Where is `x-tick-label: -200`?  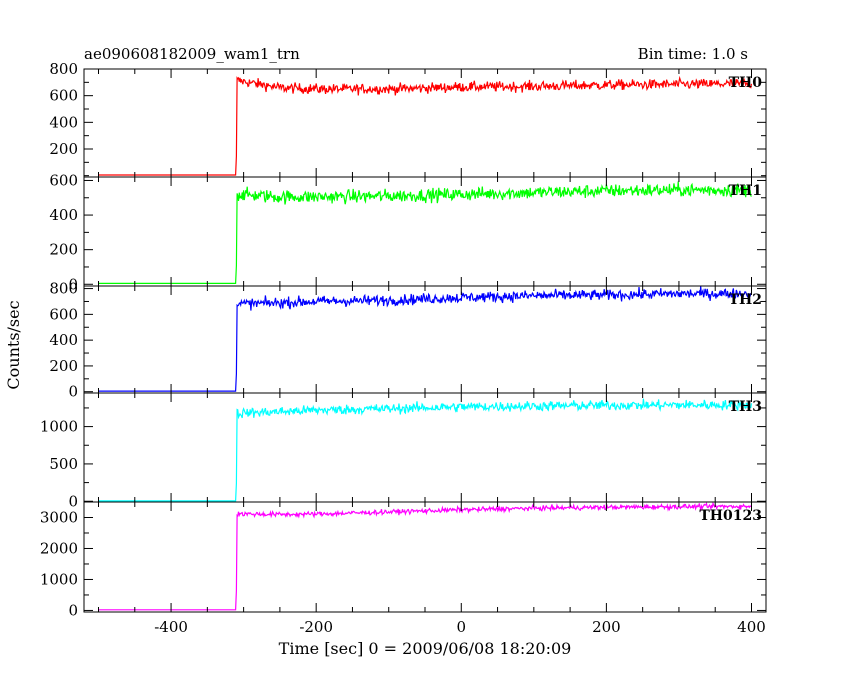 x-tick-label: -200 is located at coordinates (316, 627).